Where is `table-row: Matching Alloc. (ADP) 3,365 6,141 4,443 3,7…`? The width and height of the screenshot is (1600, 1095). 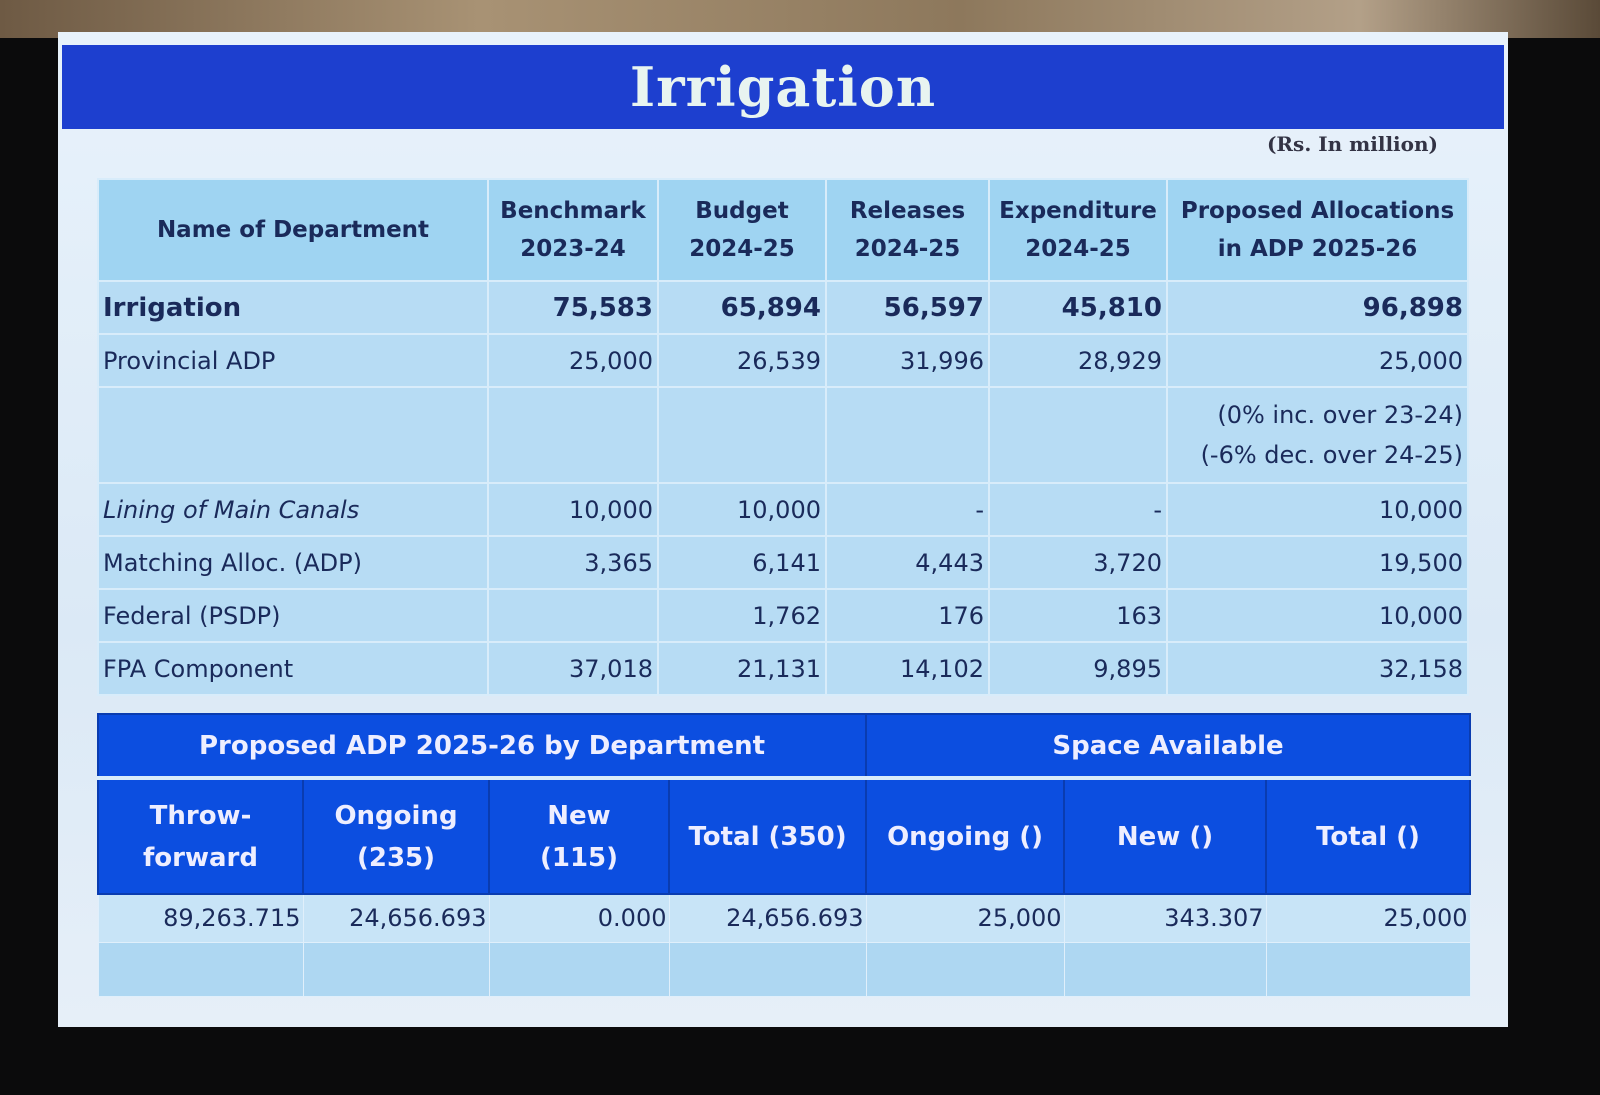
table-row: Matching Alloc. (ADP) 3,365 6,141 4,443 3,7… is located at coordinates (783, 562).